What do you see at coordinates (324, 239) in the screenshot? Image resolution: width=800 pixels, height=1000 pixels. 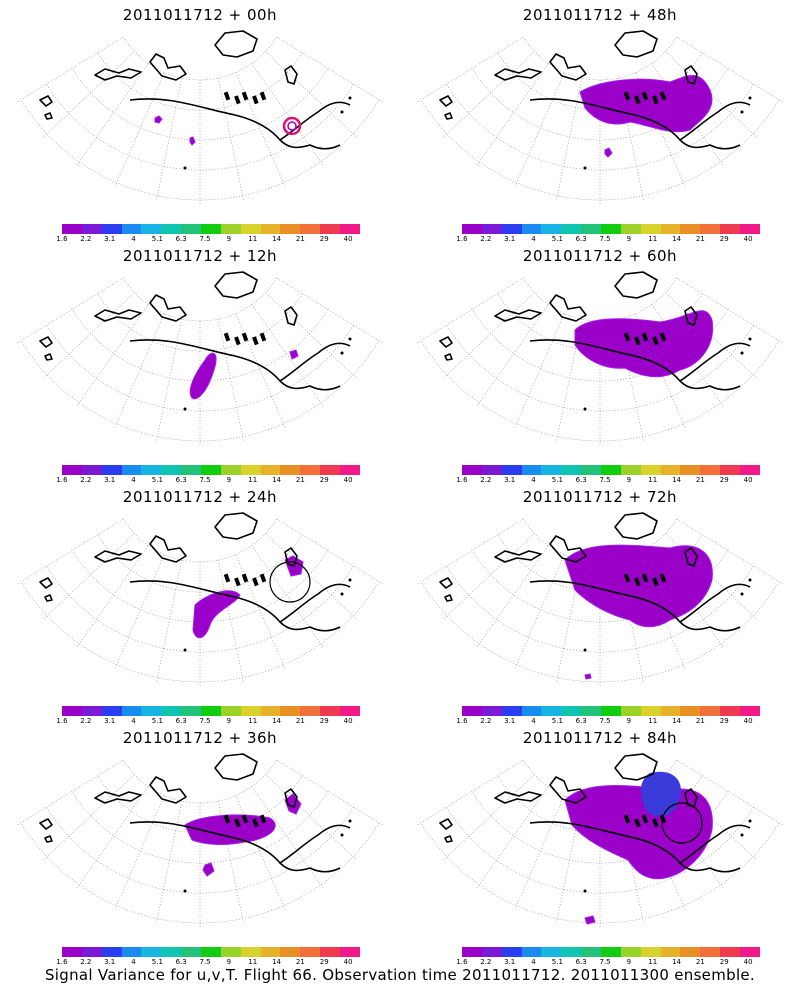 I see `colorbar-tick-label: 29` at bounding box center [324, 239].